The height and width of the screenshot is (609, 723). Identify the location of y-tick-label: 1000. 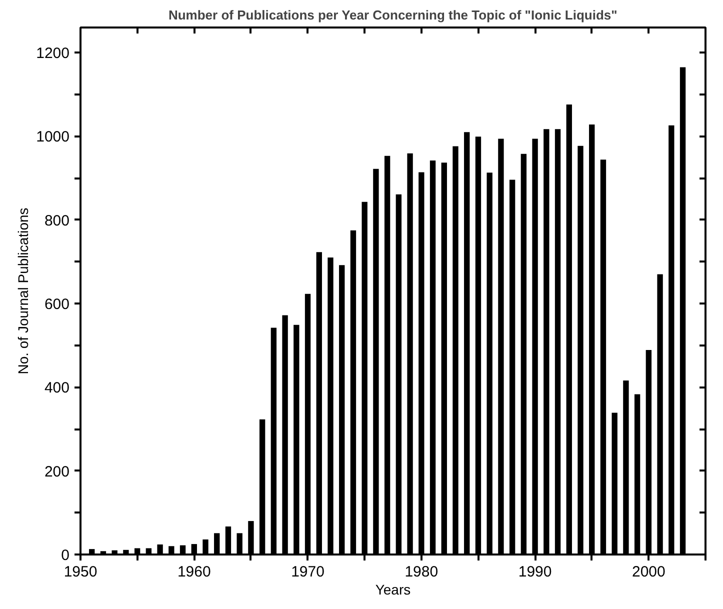
(53, 137).